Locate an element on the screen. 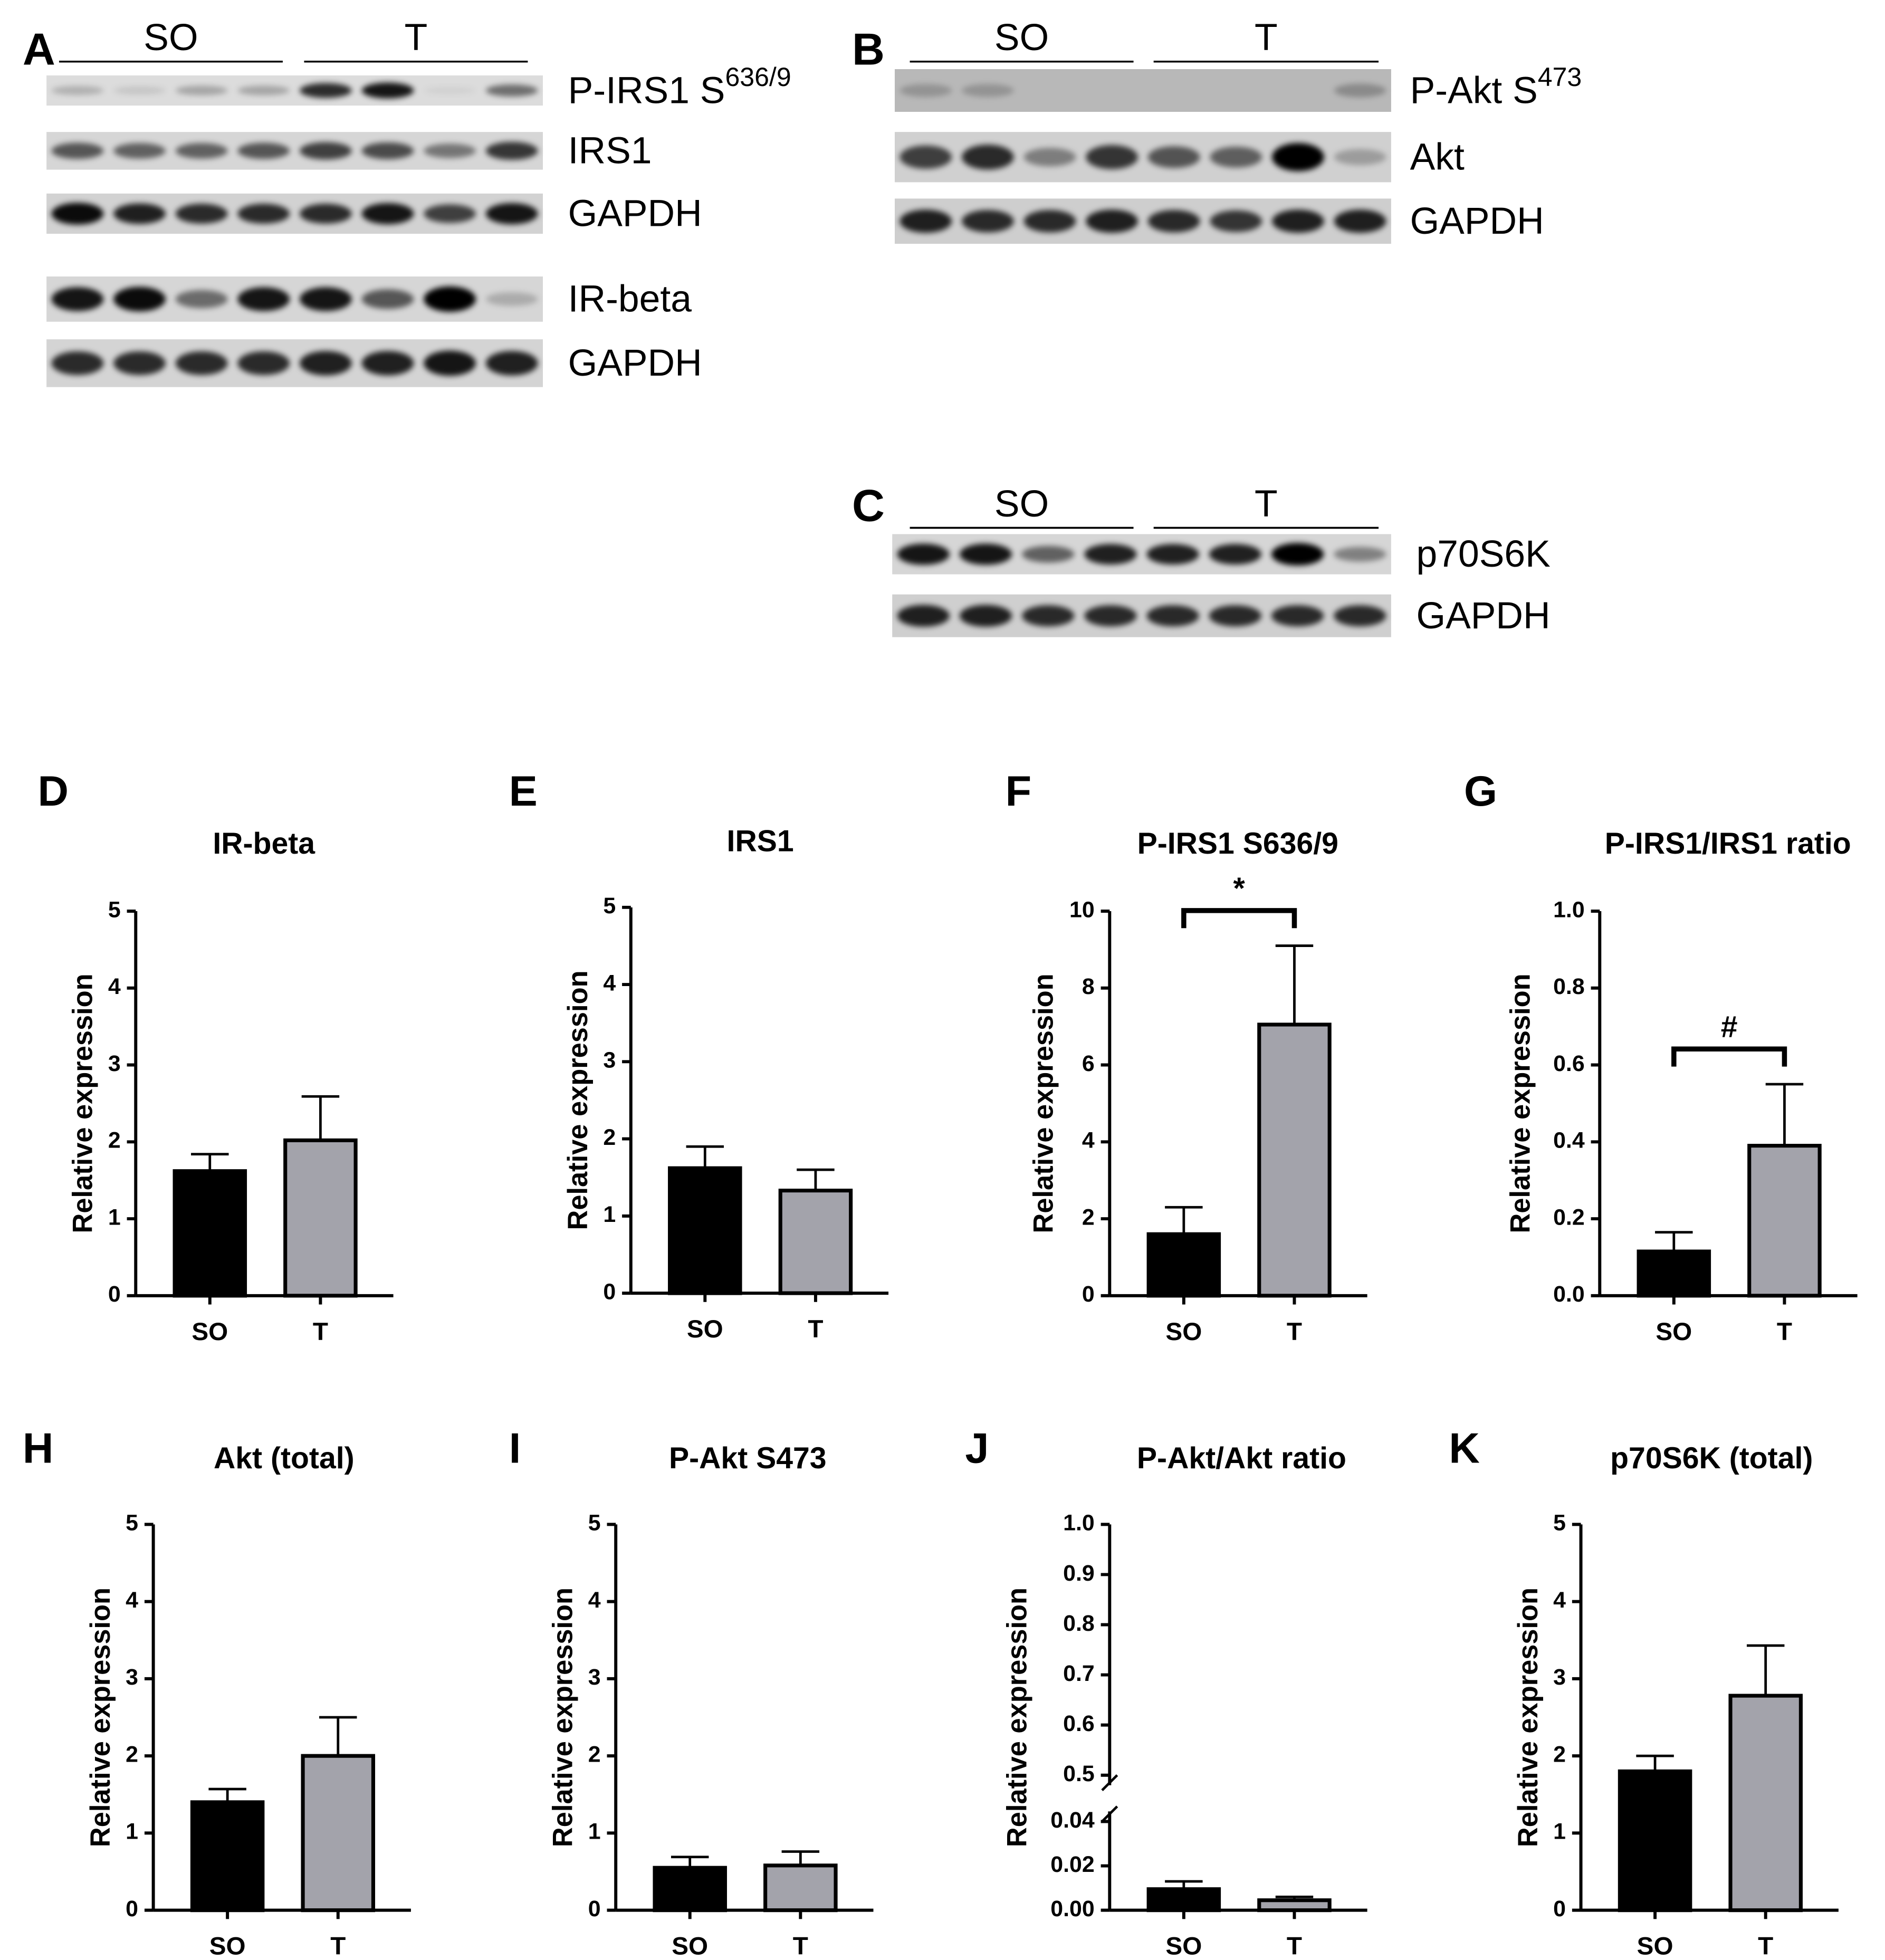 The width and height of the screenshot is (1885, 1960). y-tick-label: 1.0 is located at coordinates (1079, 1523).